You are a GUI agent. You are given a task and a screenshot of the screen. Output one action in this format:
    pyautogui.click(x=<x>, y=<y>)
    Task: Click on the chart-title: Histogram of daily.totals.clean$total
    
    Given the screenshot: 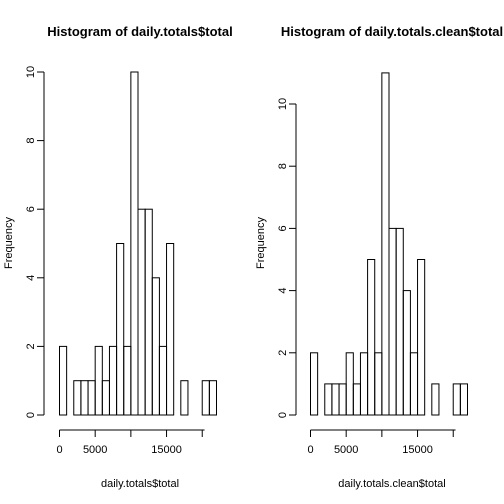 What is the action you would take?
    pyautogui.click(x=392, y=31)
    